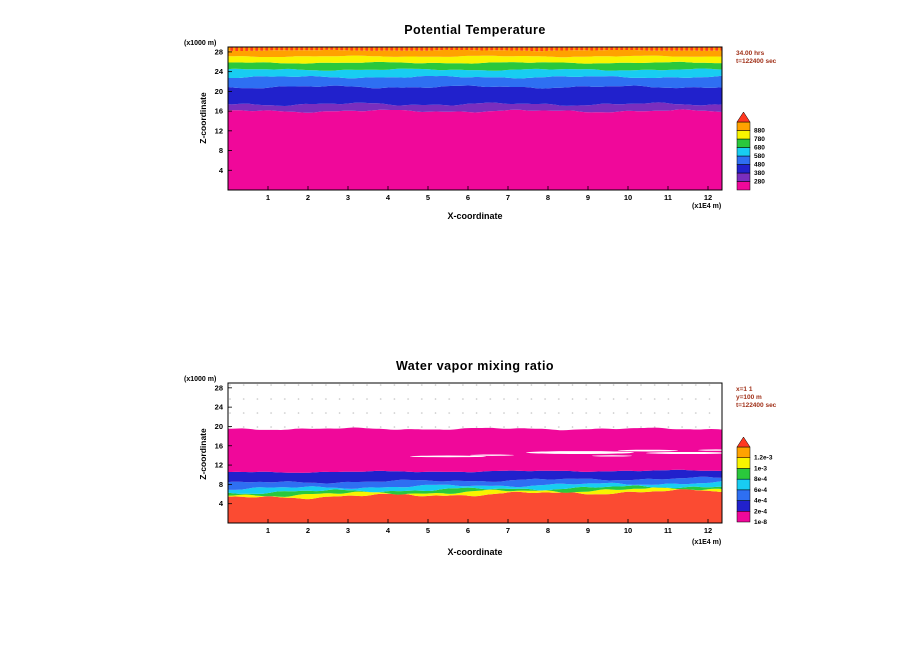 This screenshot has width=904, height=654. What do you see at coordinates (475, 30) in the screenshot?
I see `plot-title: Potential Temperature` at bounding box center [475, 30].